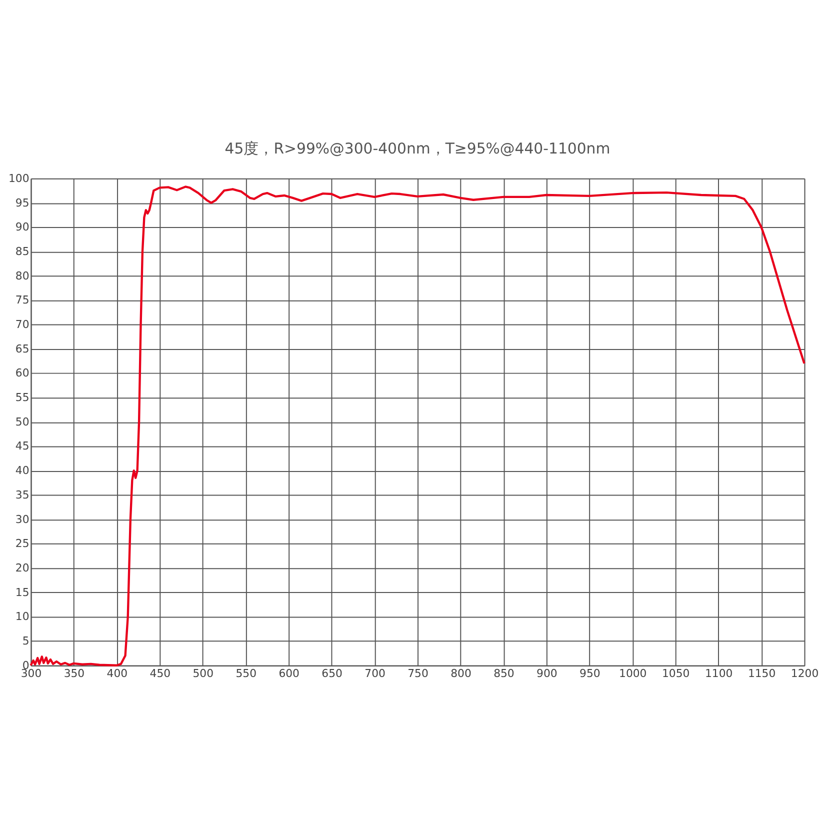 The width and height of the screenshot is (838, 838). Describe the element at coordinates (22, 251) in the screenshot. I see `y-tick-label: 85` at that location.